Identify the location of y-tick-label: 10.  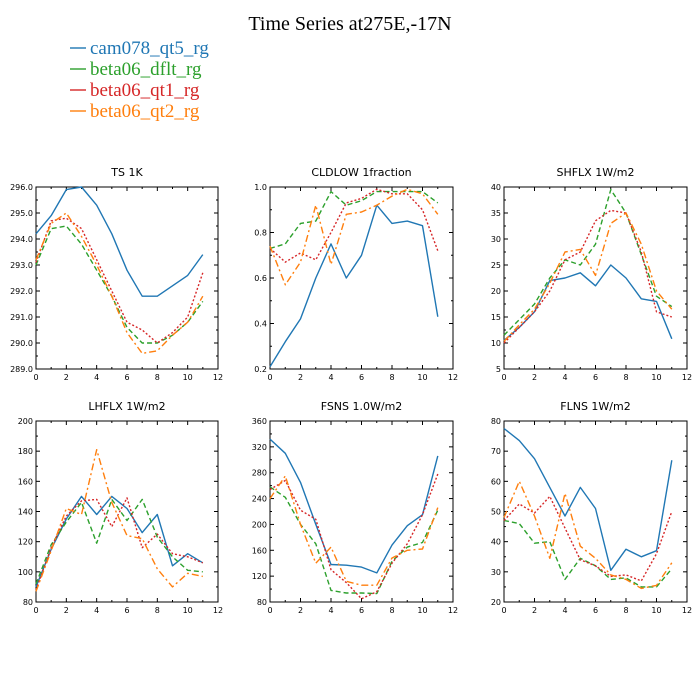
(496, 343).